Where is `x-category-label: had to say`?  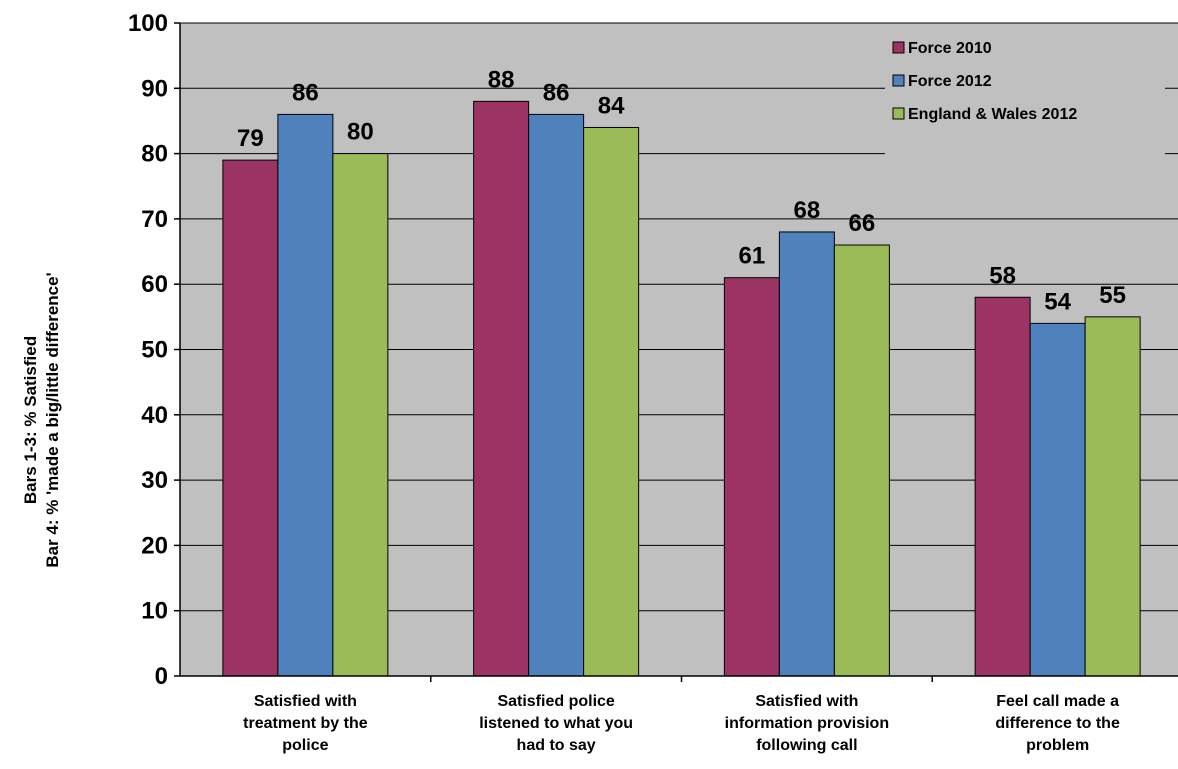 x-category-label: had to say is located at coordinates (556, 745).